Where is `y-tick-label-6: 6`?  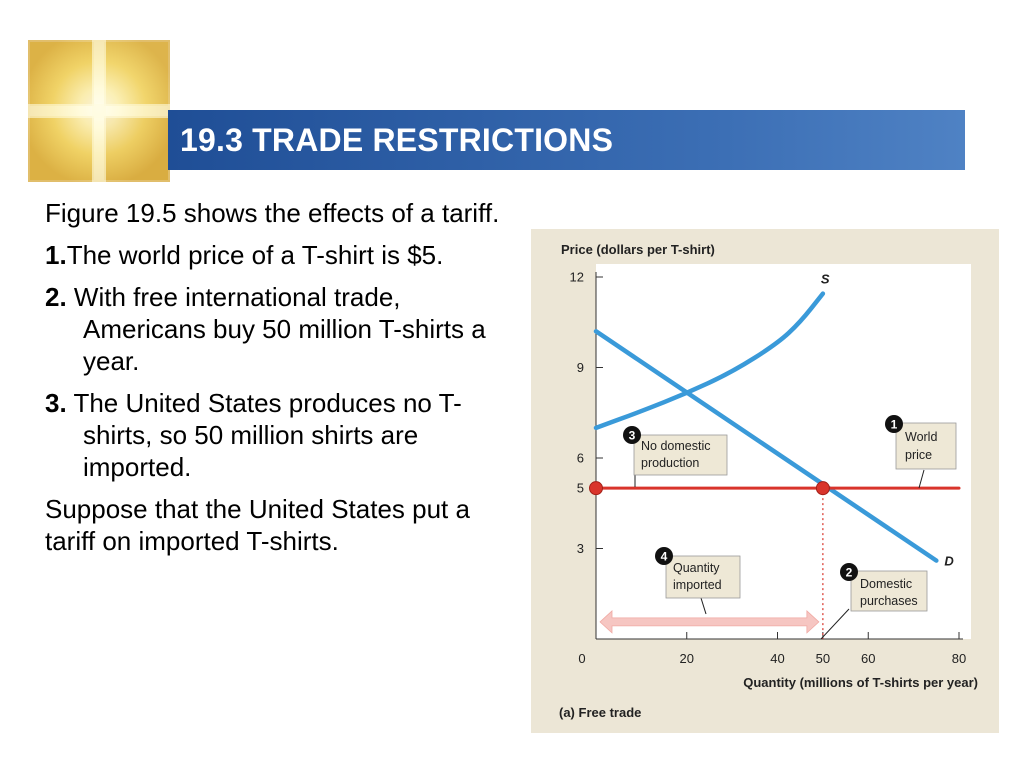 y-tick-label-6: 6 is located at coordinates (580, 458).